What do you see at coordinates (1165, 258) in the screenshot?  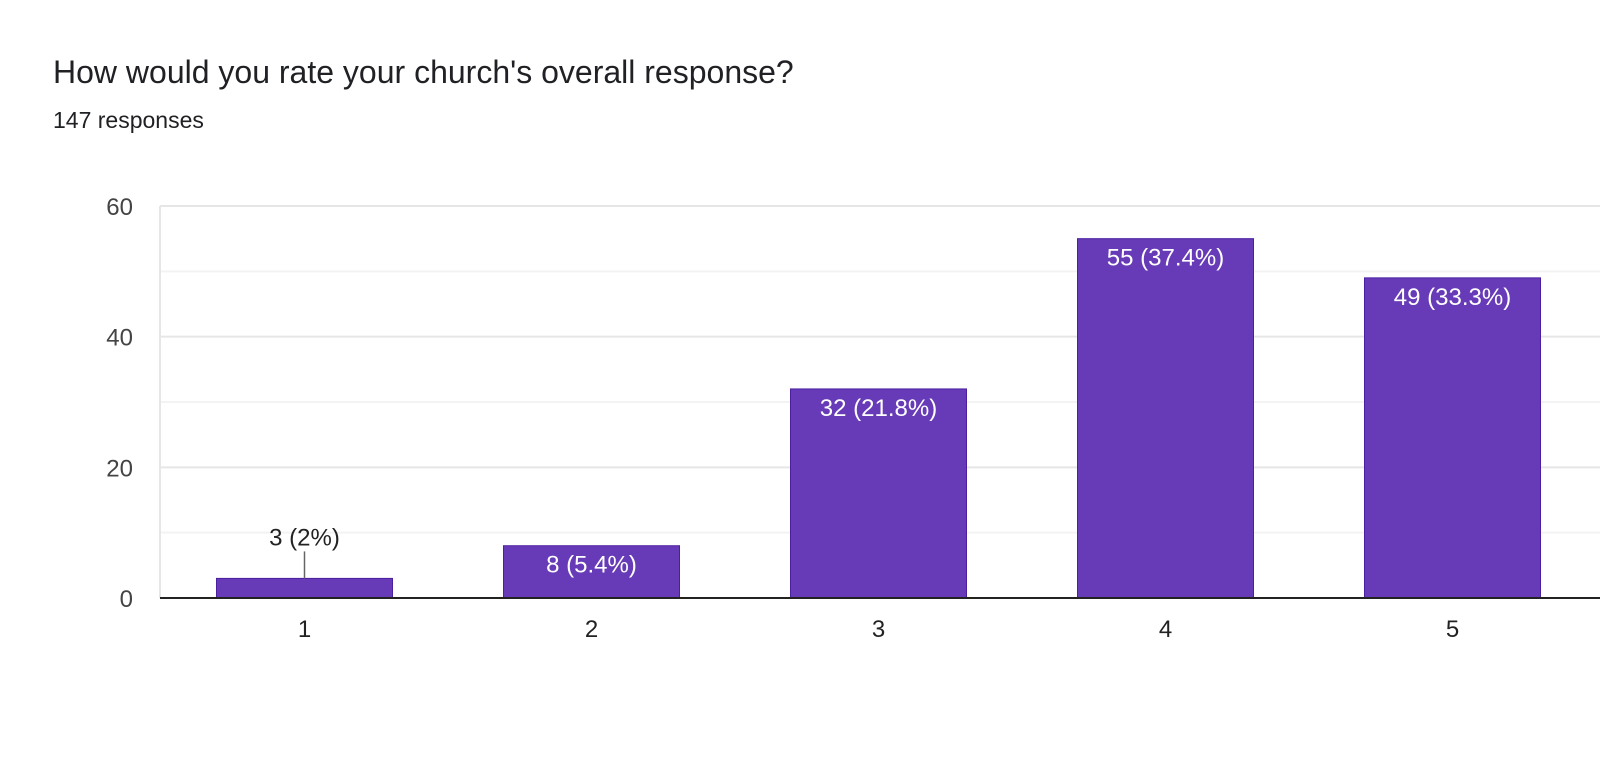 I see `data-label: 55 (37.4%)` at bounding box center [1165, 258].